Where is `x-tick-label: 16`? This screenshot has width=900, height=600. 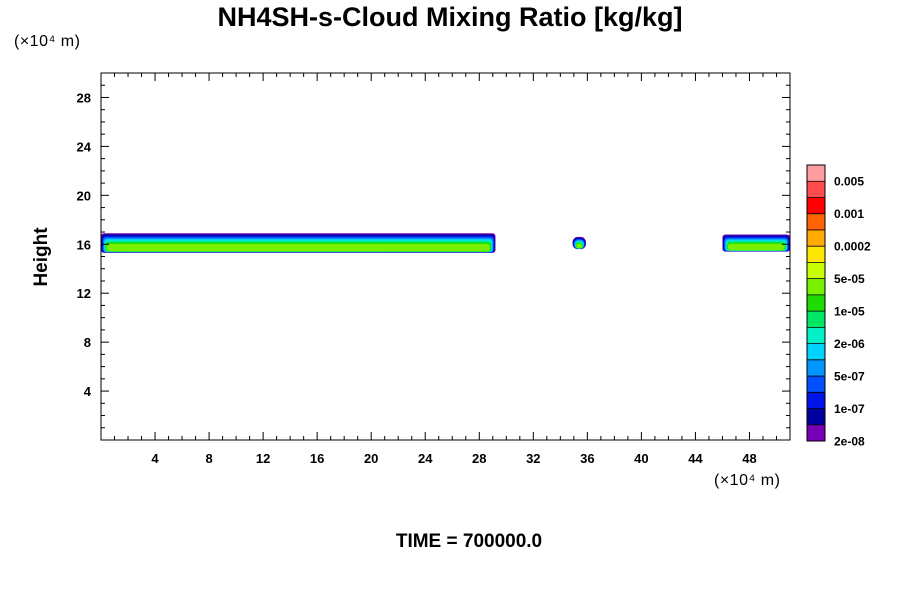 x-tick-label: 16 is located at coordinates (317, 458).